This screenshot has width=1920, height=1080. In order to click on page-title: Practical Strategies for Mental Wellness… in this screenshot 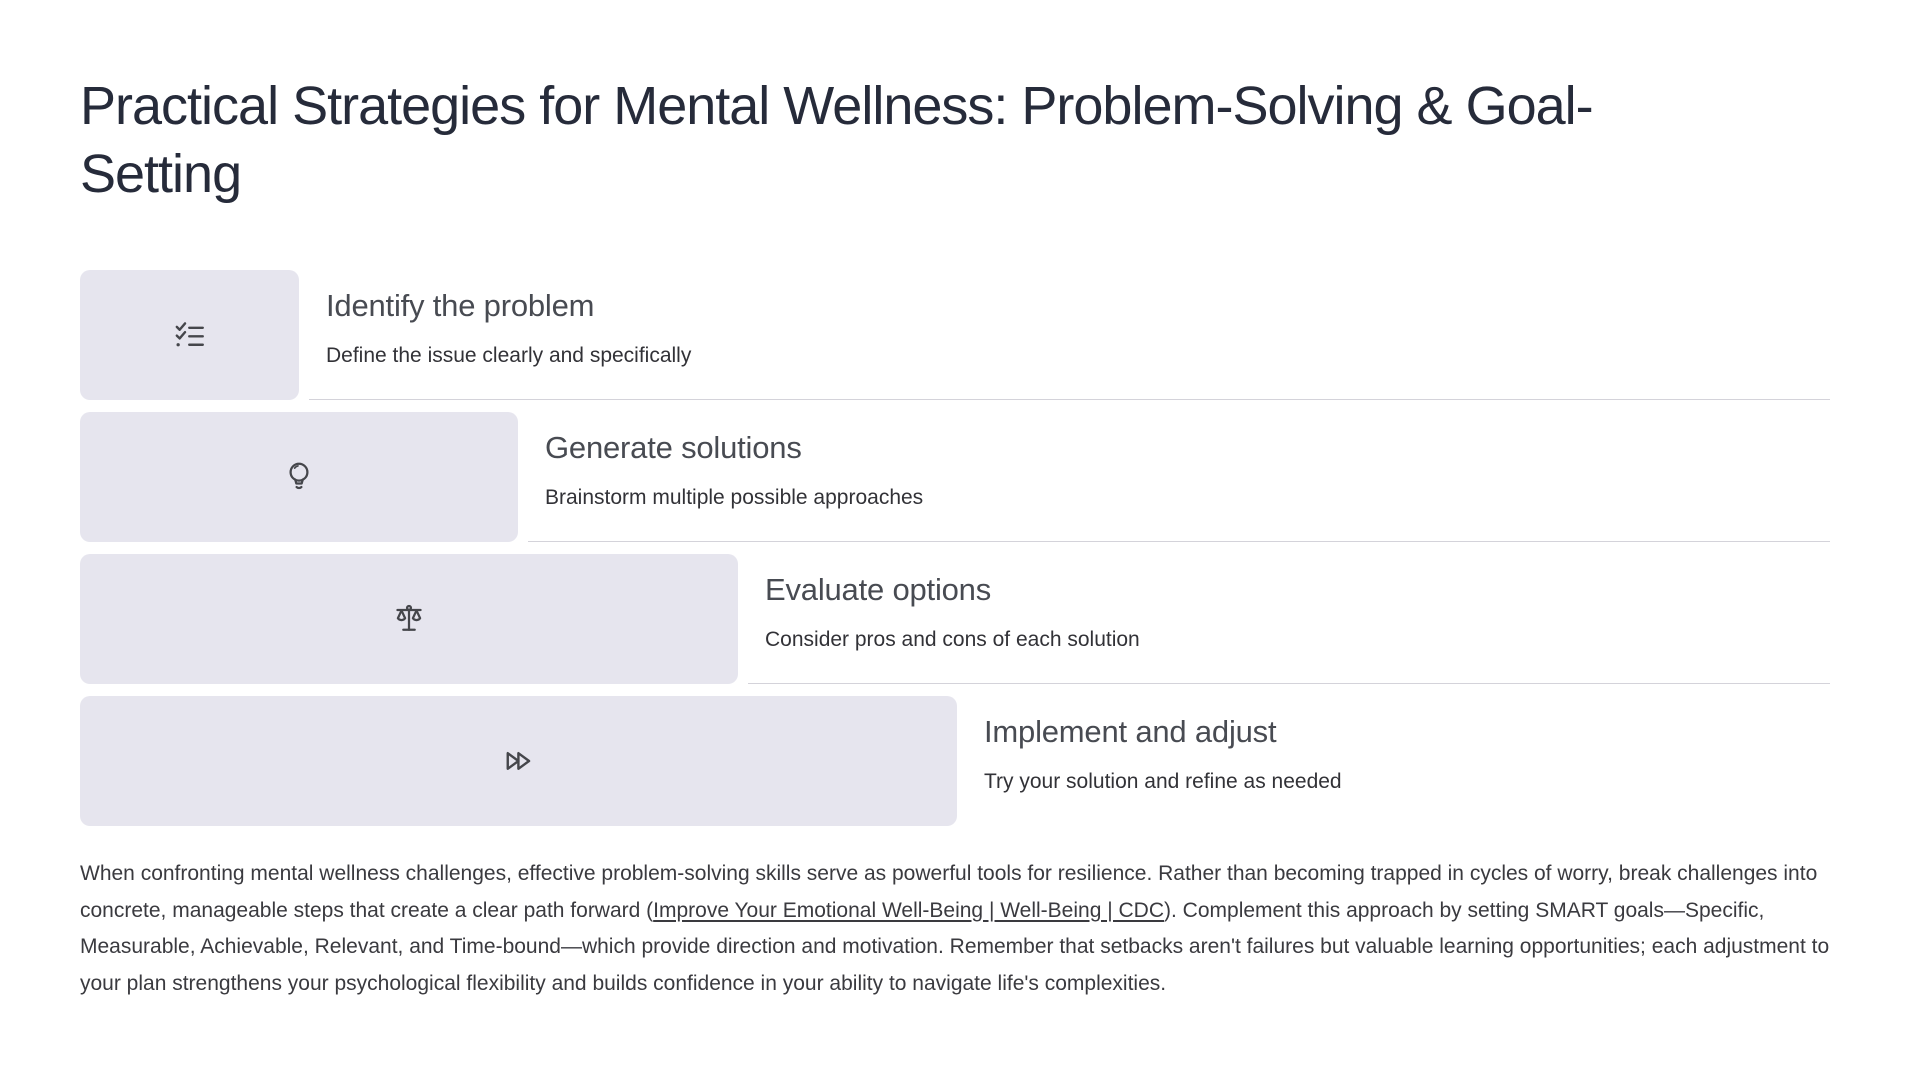, I will do `click(955, 140)`.